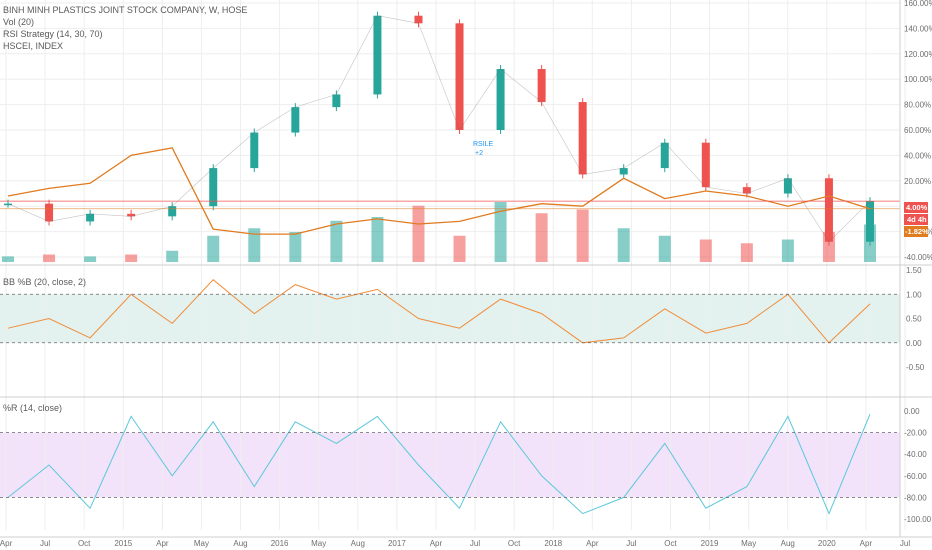  I want to click on hscei-compare-line, so click(439, 191).